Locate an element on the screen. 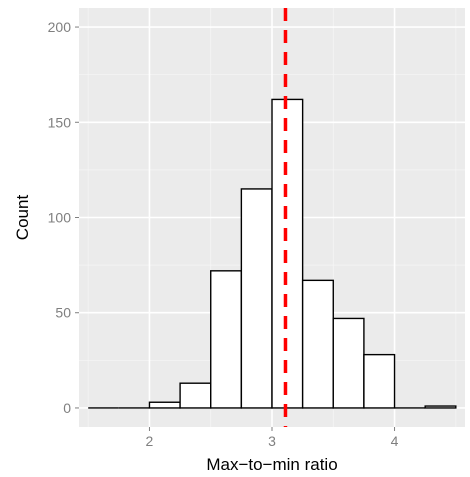  x-axis-title: Max−to−min ratio is located at coordinates (271, 464).